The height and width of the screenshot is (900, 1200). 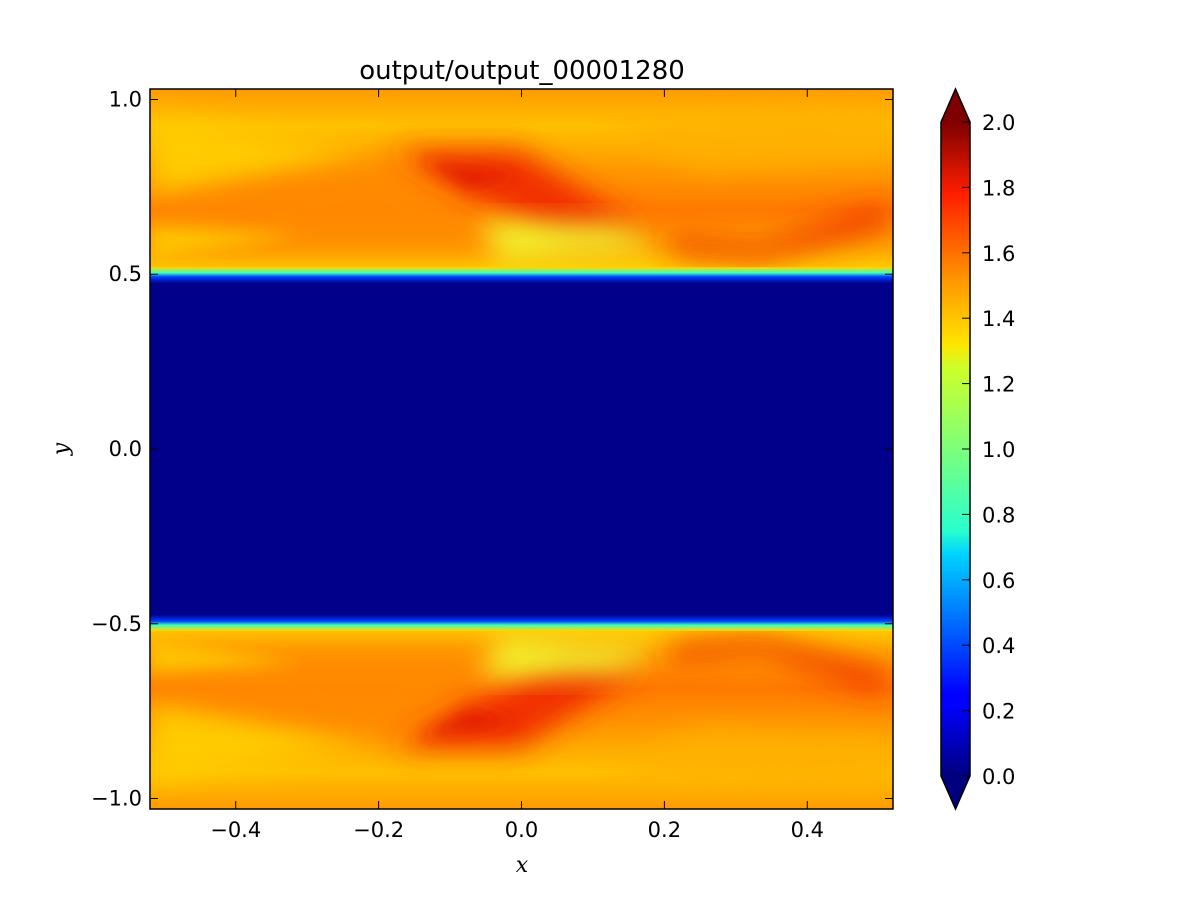 What do you see at coordinates (125, 99) in the screenshot?
I see `y-tick-label: 1.0` at bounding box center [125, 99].